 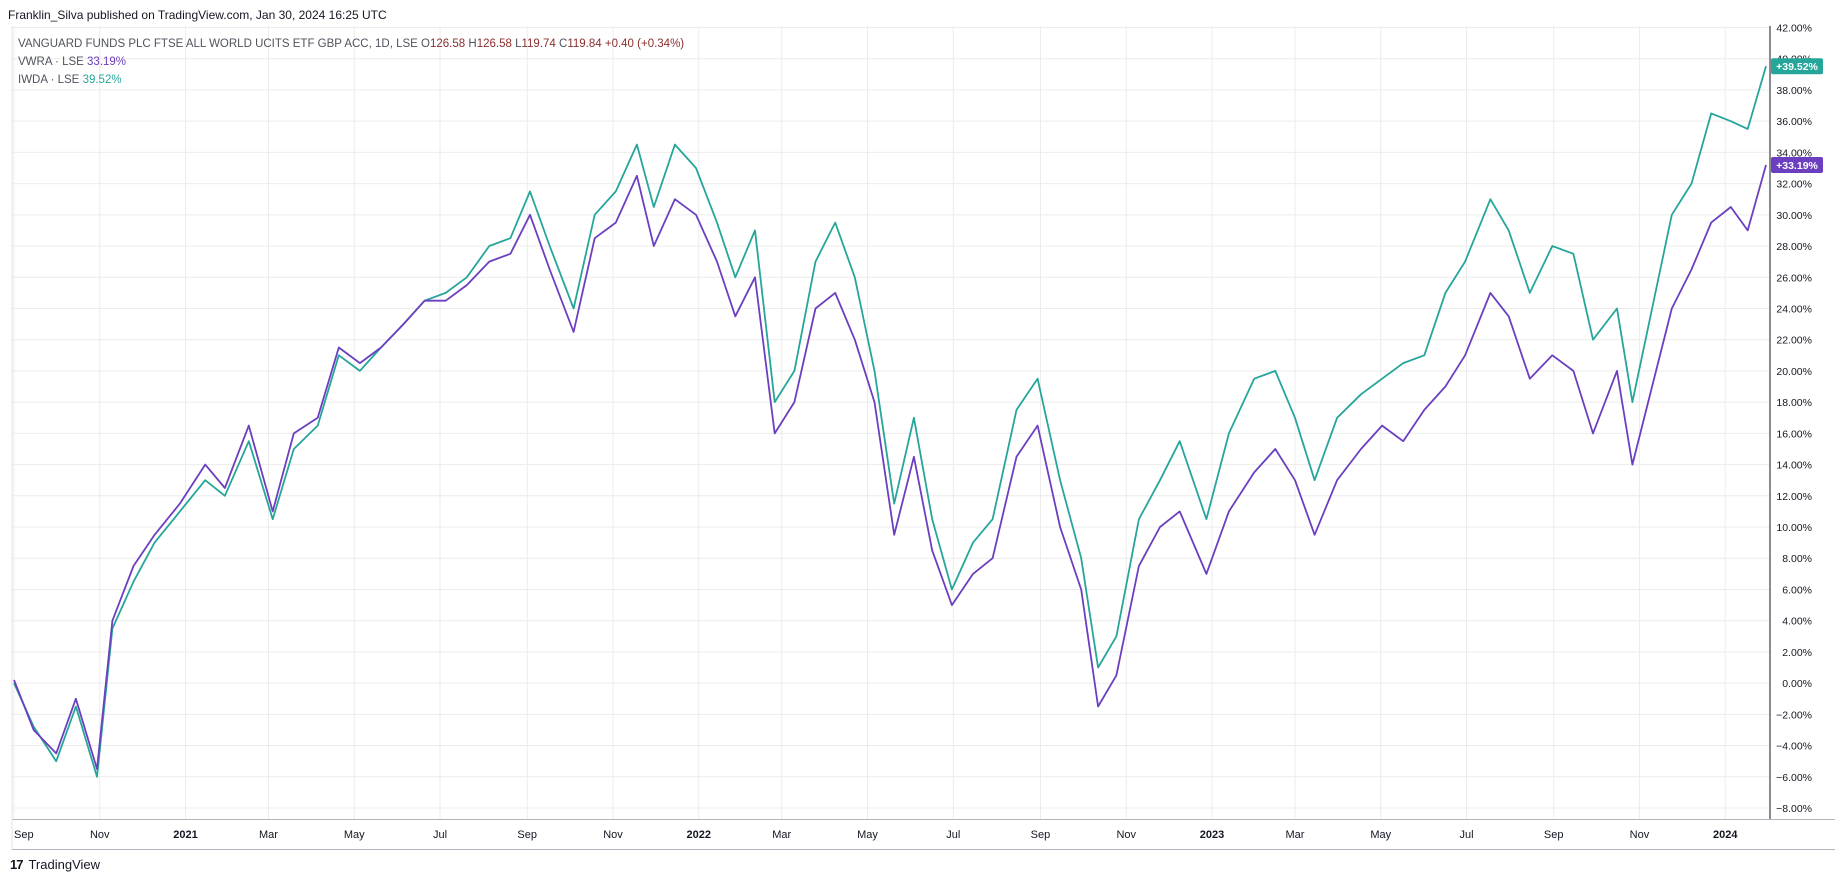 What do you see at coordinates (644, 44) in the screenshot?
I see `legend-change: +0.40 (+0.34%)` at bounding box center [644, 44].